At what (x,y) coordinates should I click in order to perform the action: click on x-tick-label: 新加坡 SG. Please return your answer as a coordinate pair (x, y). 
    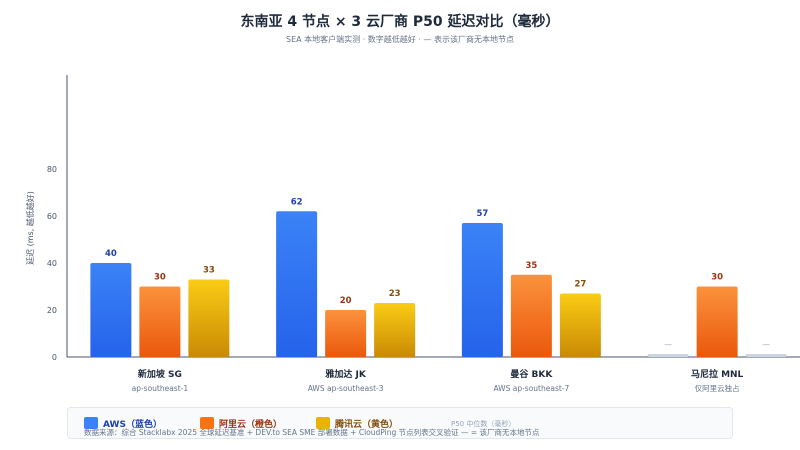
    Looking at the image, I should click on (160, 374).